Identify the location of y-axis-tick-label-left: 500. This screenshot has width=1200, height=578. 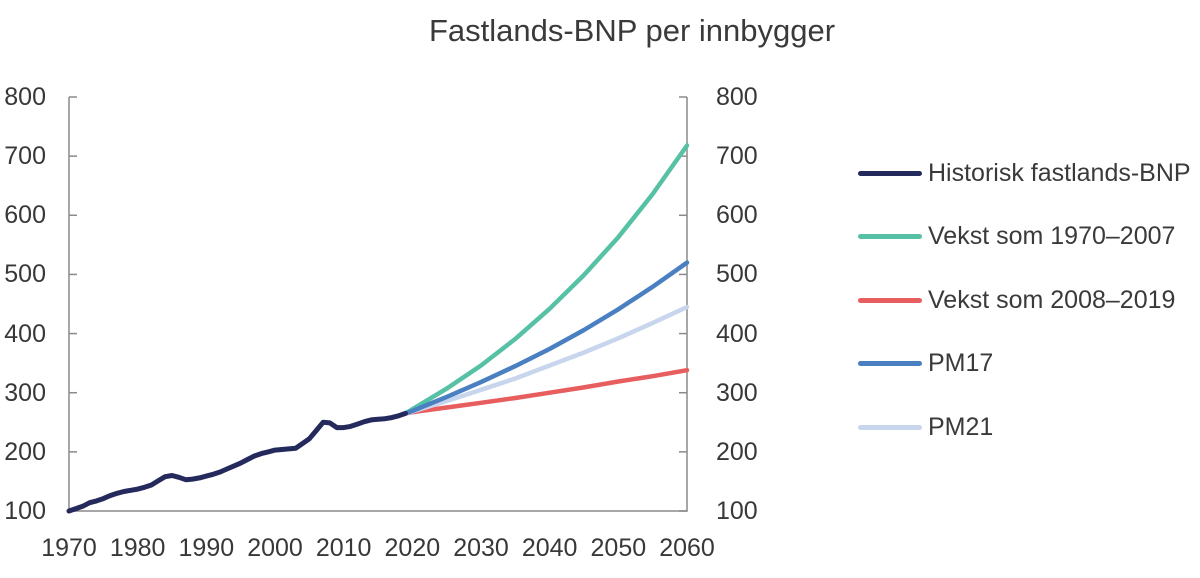
(25, 274).